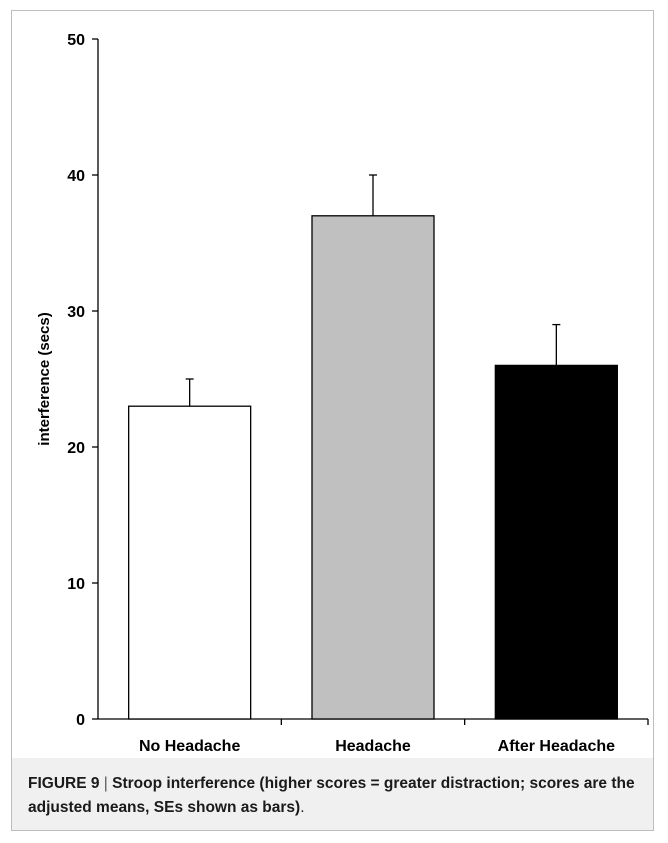 Image resolution: width=668 pixels, height=843 pixels. What do you see at coordinates (189, 746) in the screenshot?
I see `x-category-label: No Headache` at bounding box center [189, 746].